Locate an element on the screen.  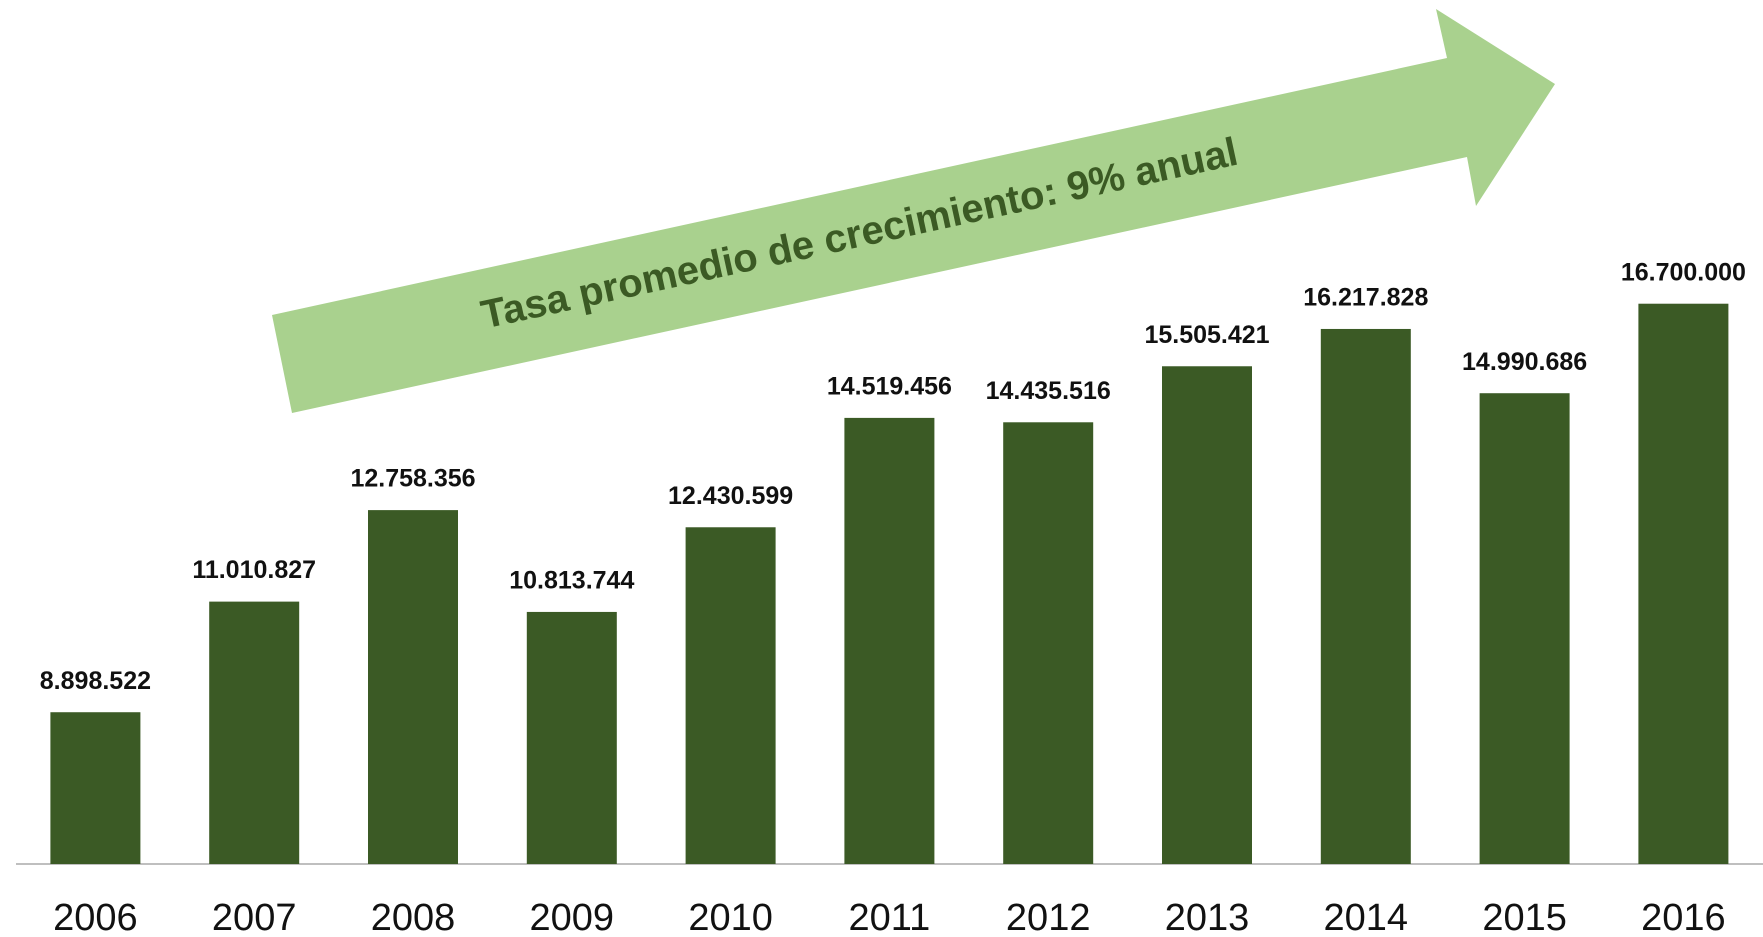
value-label: 8.898.522 is located at coordinates (95, 681).